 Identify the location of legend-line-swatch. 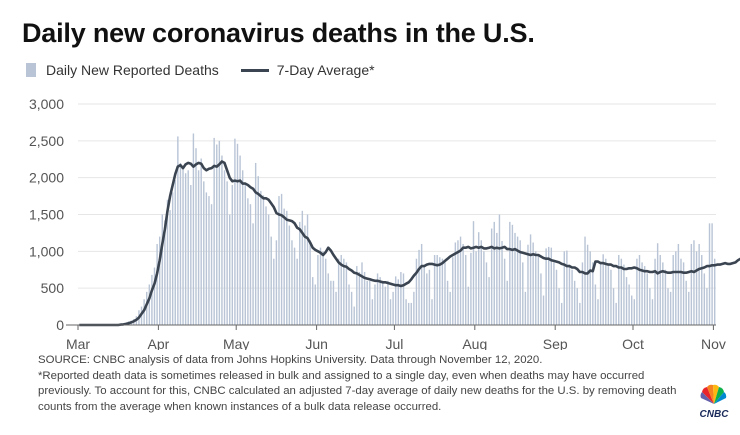
(254, 70).